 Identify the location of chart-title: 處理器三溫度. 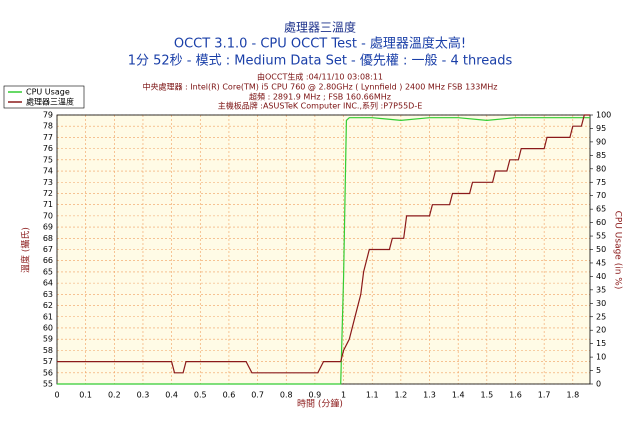
(320, 27).